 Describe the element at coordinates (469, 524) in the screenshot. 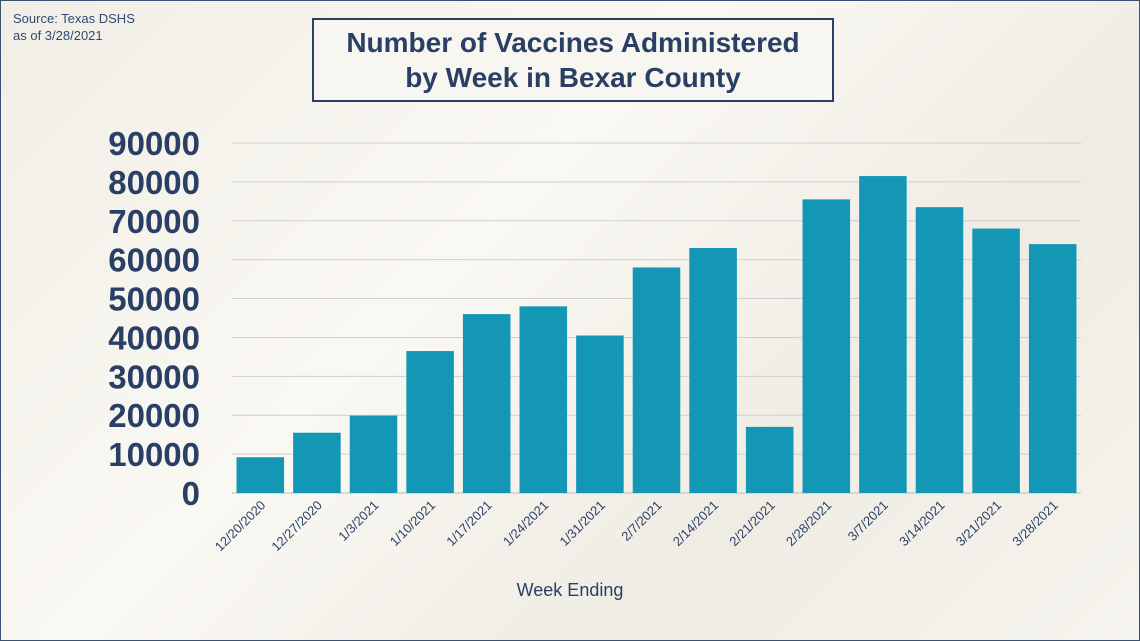

I see `x-tick-label: 1/17/2021` at that location.